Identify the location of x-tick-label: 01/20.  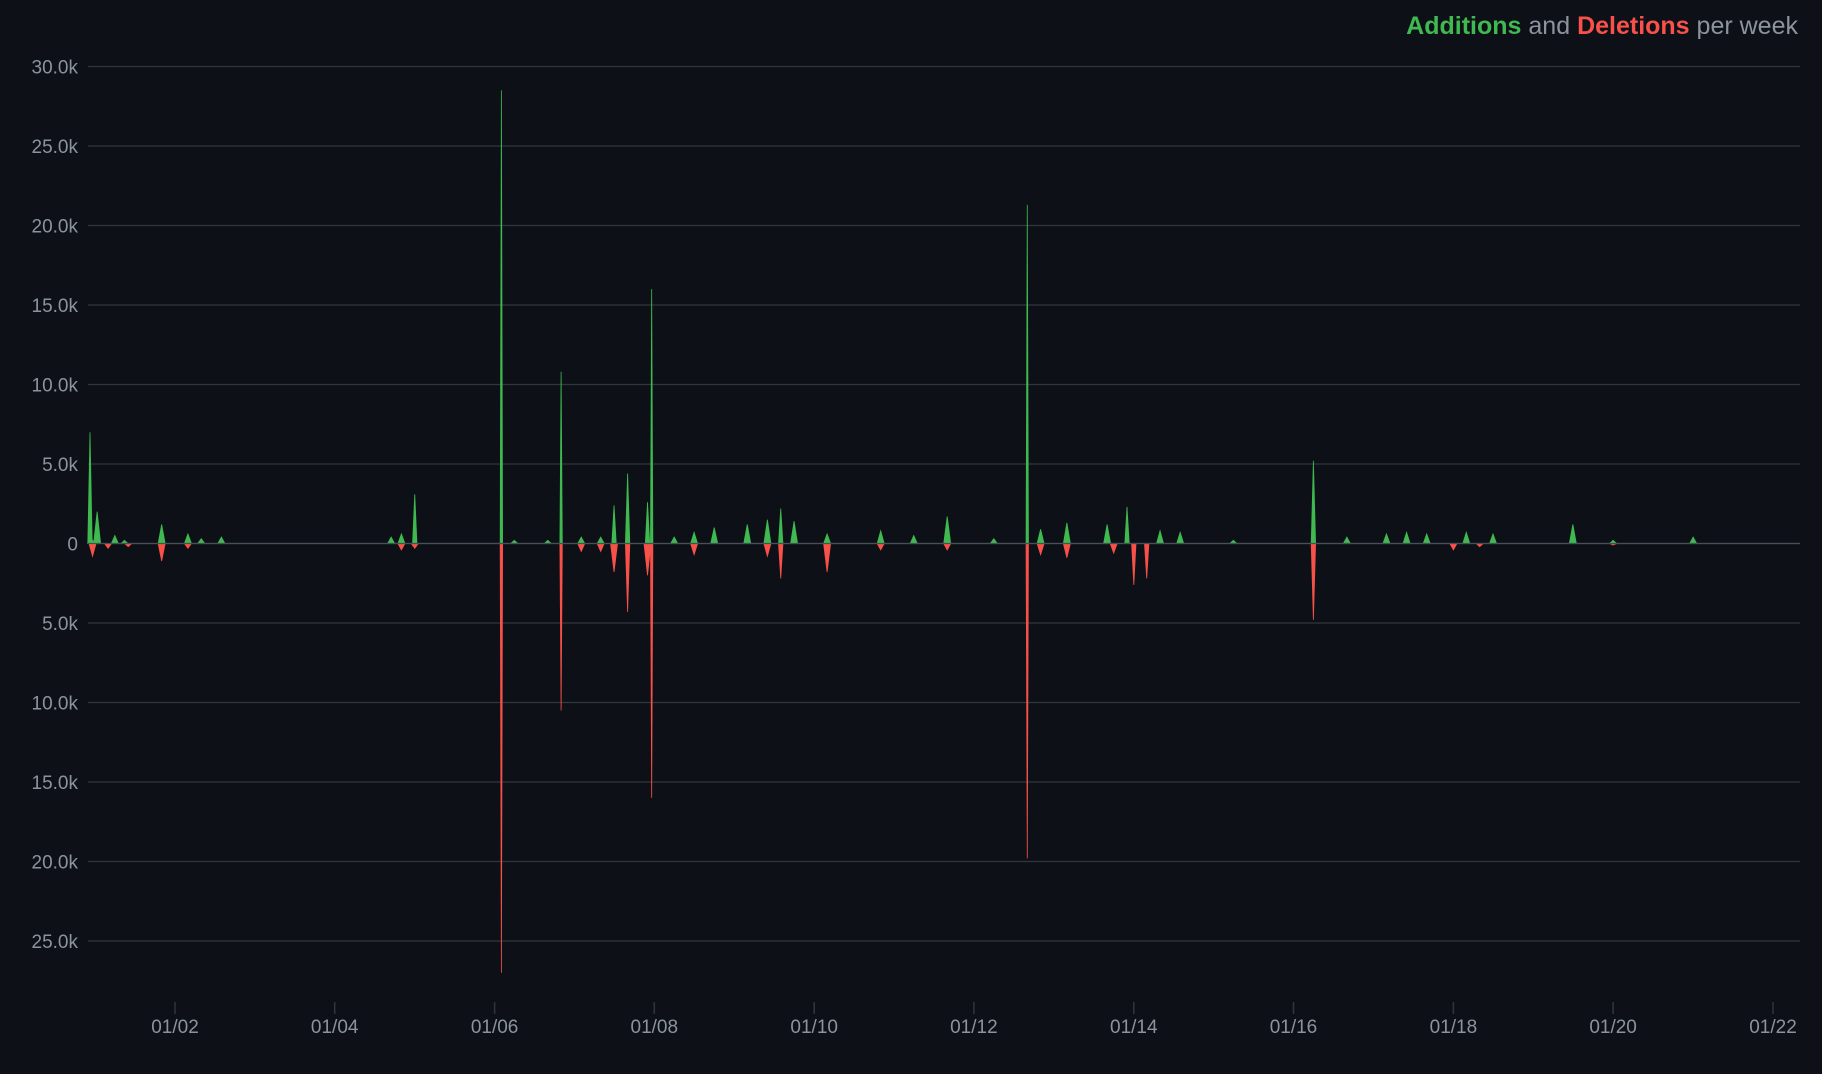
(1613, 1027).